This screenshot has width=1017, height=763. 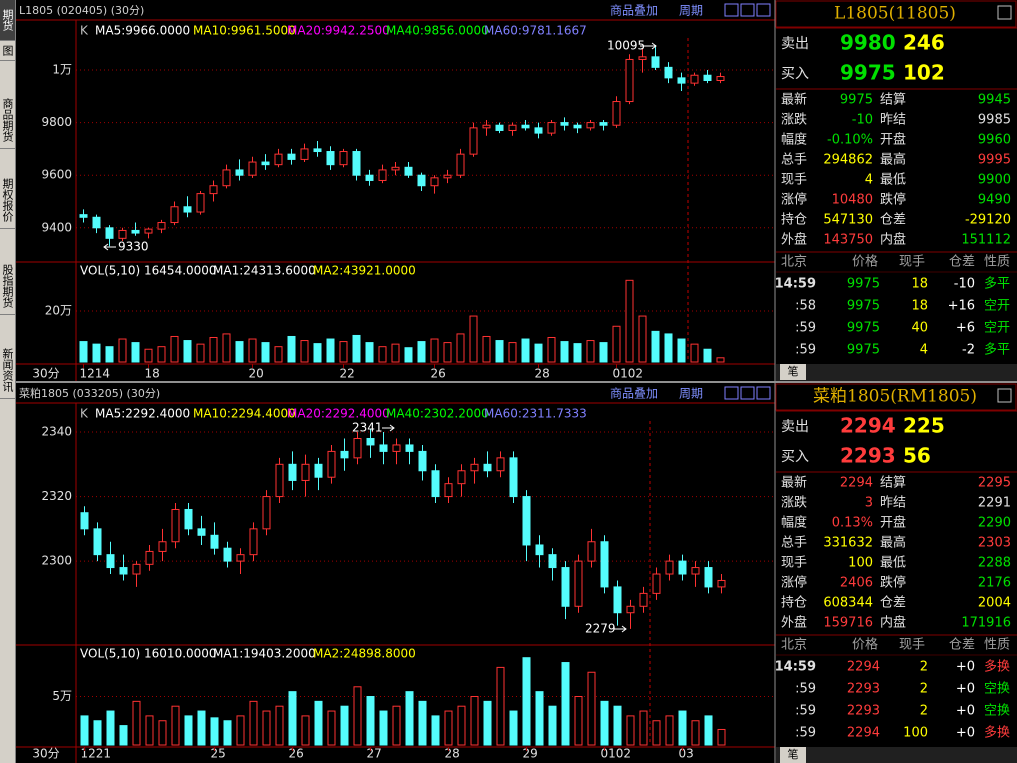 I want to click on sidebar-tab: 新闻资讯, so click(x=7, y=370).